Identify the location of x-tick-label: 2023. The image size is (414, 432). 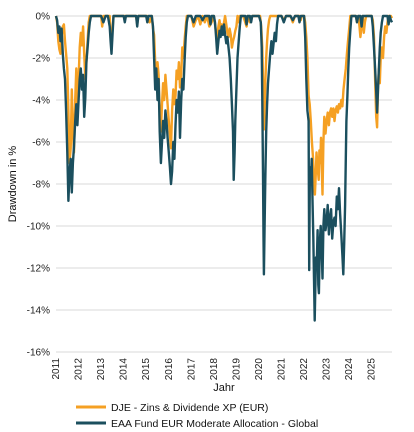
(327, 369).